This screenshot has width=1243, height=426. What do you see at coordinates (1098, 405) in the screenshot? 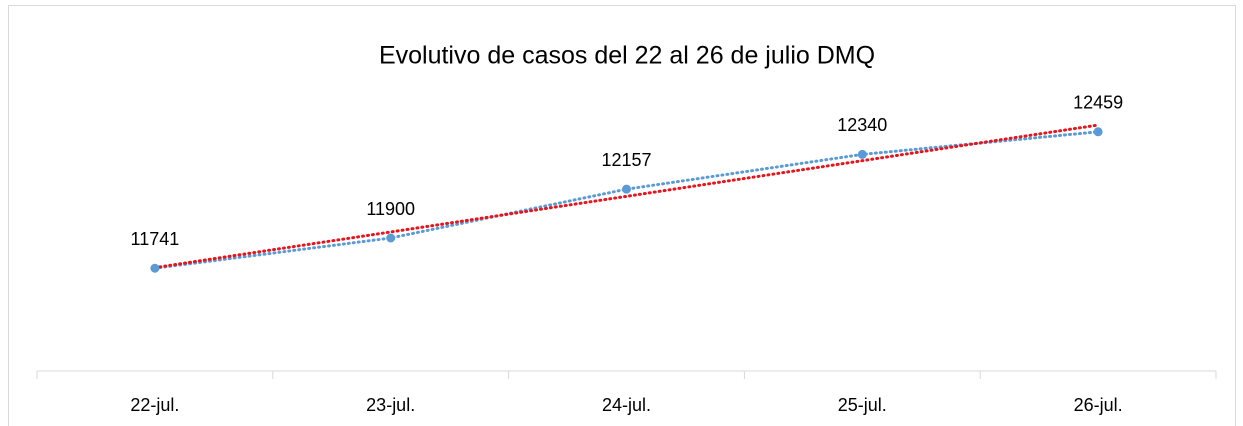
I see `x-tick-label: 26-jul.` at bounding box center [1098, 405].